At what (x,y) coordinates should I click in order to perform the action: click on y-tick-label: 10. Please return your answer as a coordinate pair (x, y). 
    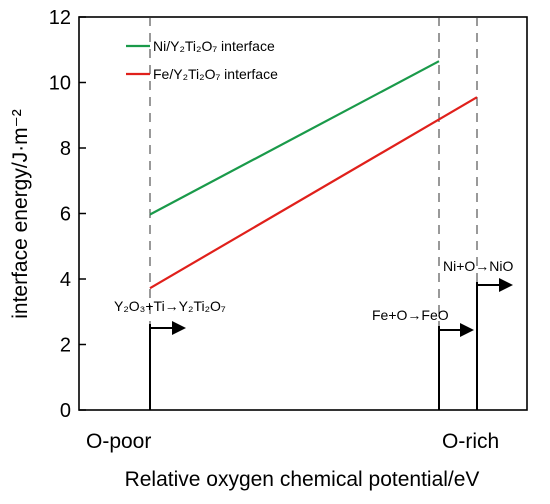
    Looking at the image, I should click on (60, 84).